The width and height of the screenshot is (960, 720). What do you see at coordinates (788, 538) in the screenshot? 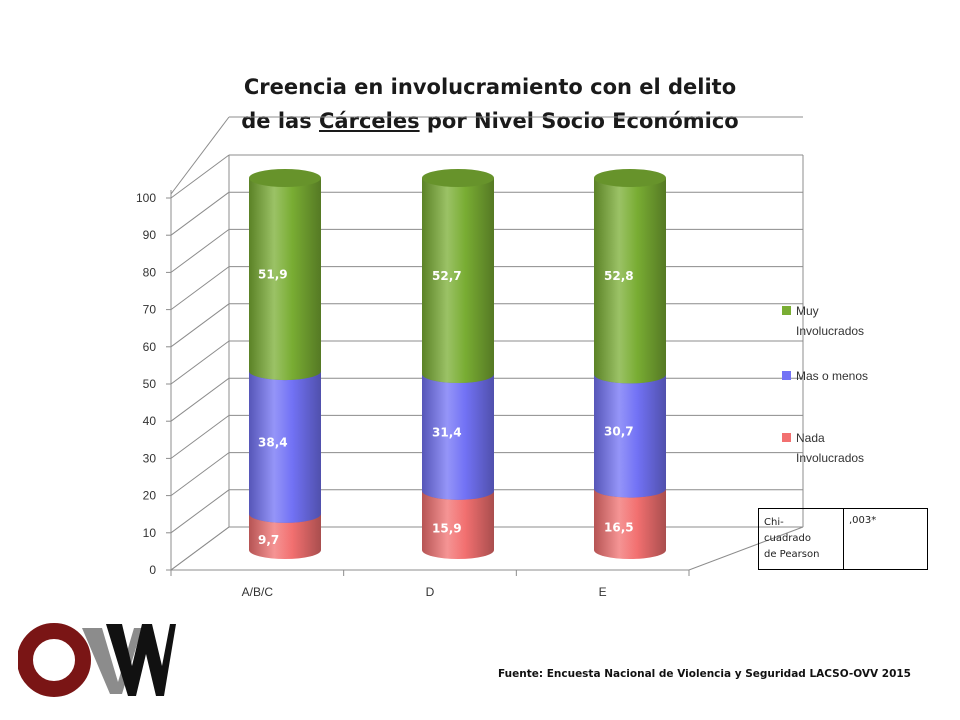
I see `chi-square-label-line-2: cuadrado` at bounding box center [788, 538].